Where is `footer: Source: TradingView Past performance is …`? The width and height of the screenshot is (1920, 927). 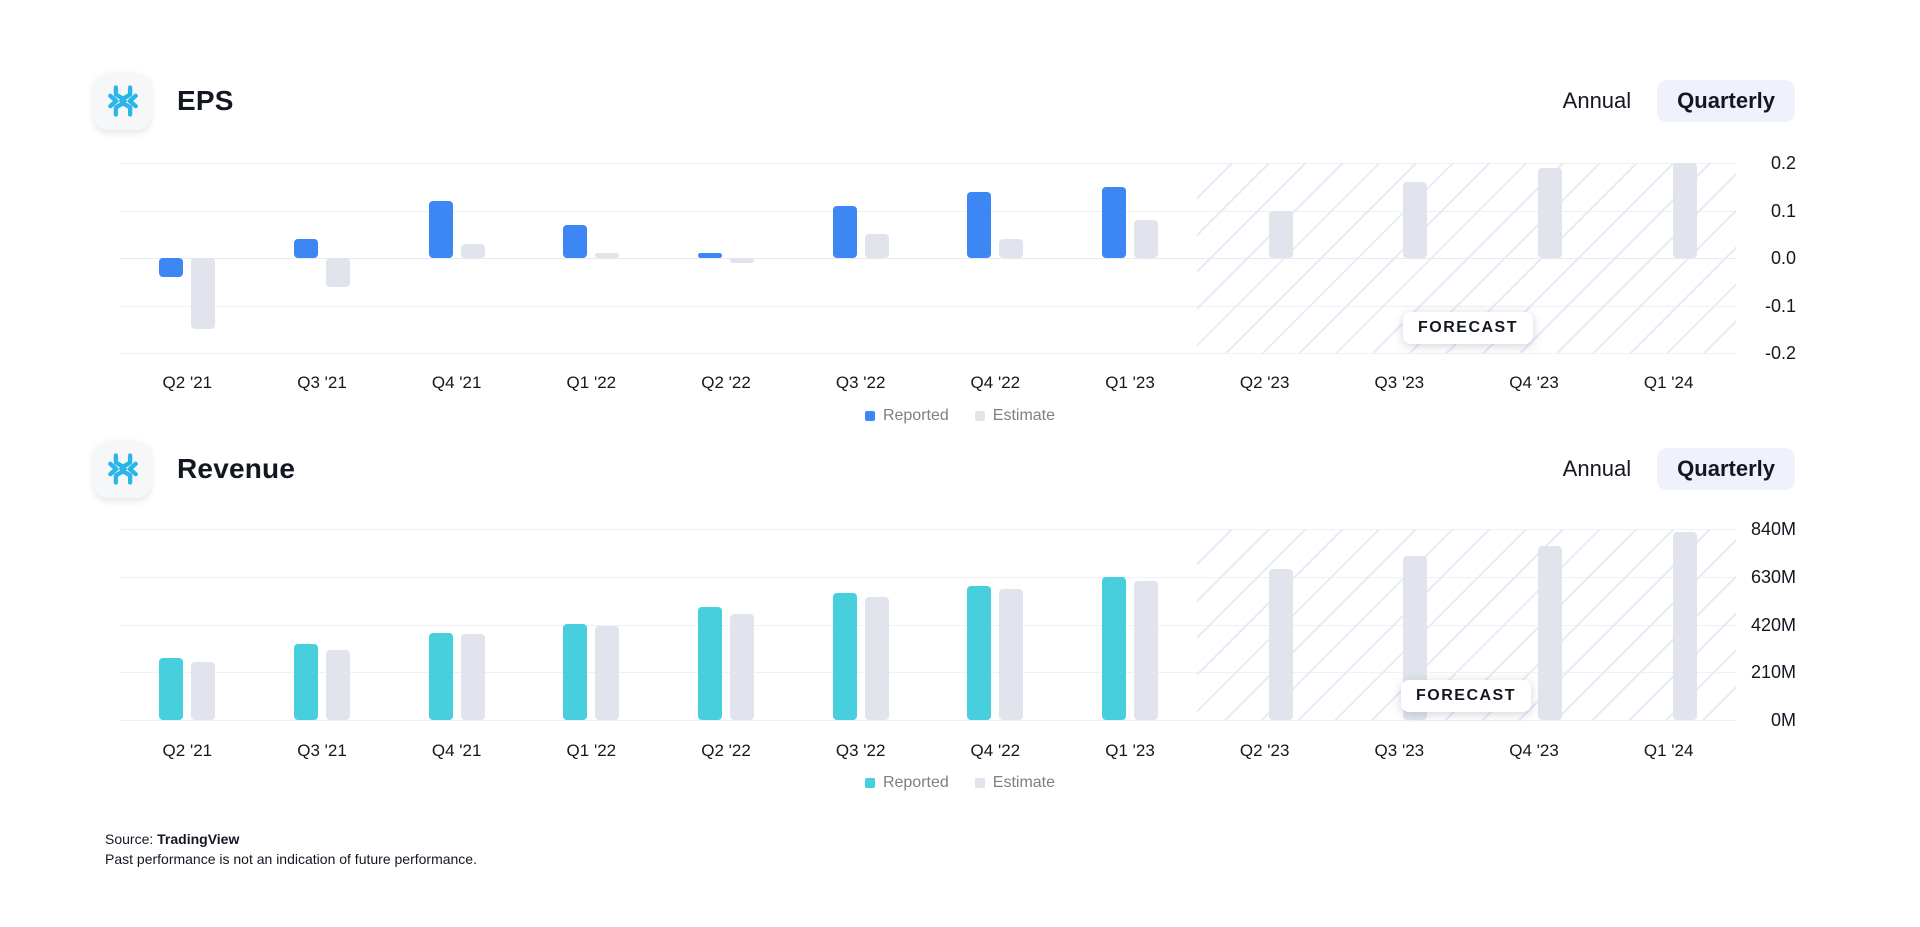 footer: Source: TradingView Past performance is … is located at coordinates (291, 849).